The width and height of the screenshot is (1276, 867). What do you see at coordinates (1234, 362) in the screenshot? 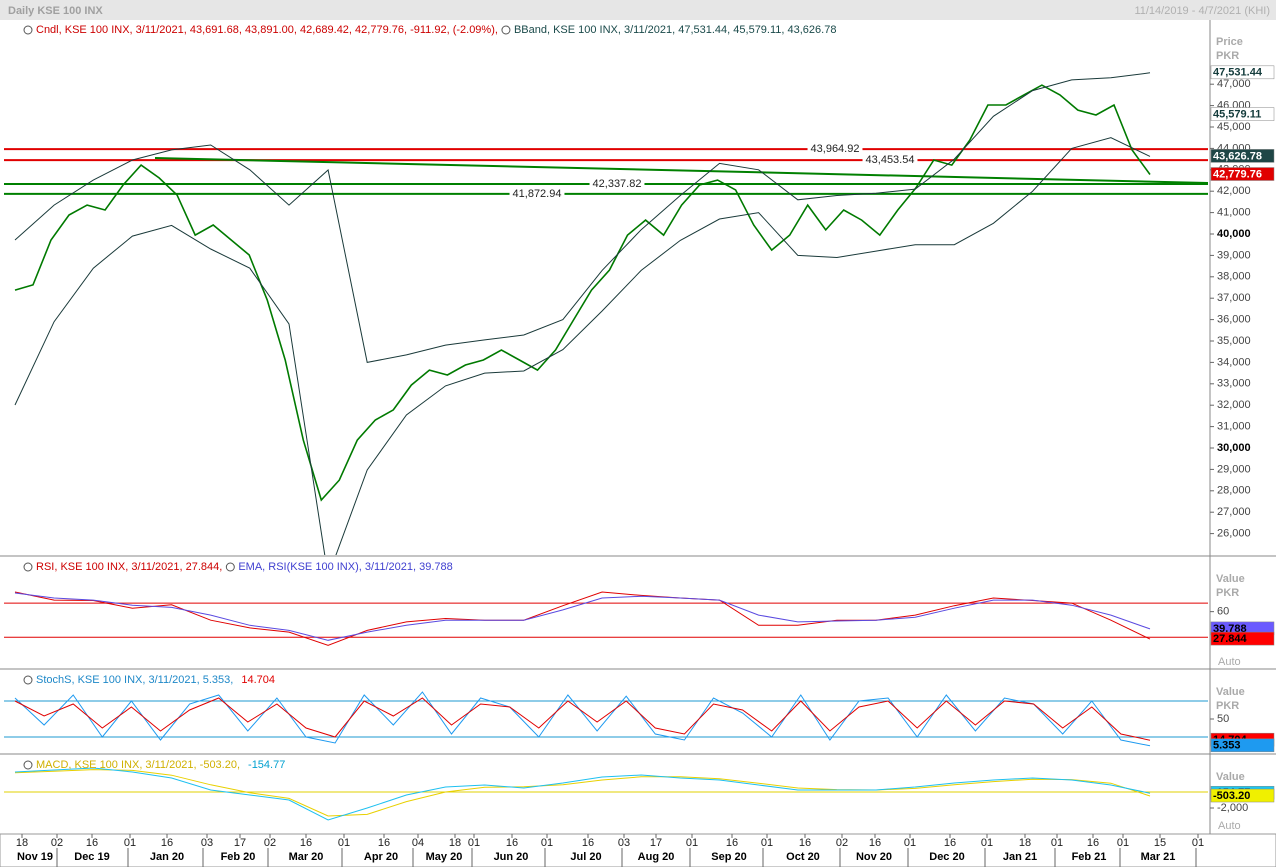
I see `y-tick-label: 34,000` at bounding box center [1234, 362].